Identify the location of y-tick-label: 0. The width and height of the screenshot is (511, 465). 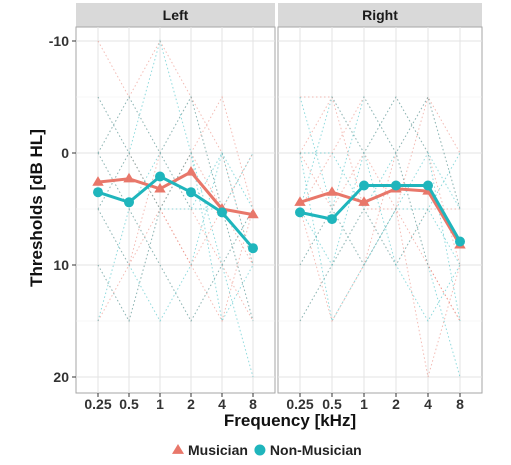
(65, 153).